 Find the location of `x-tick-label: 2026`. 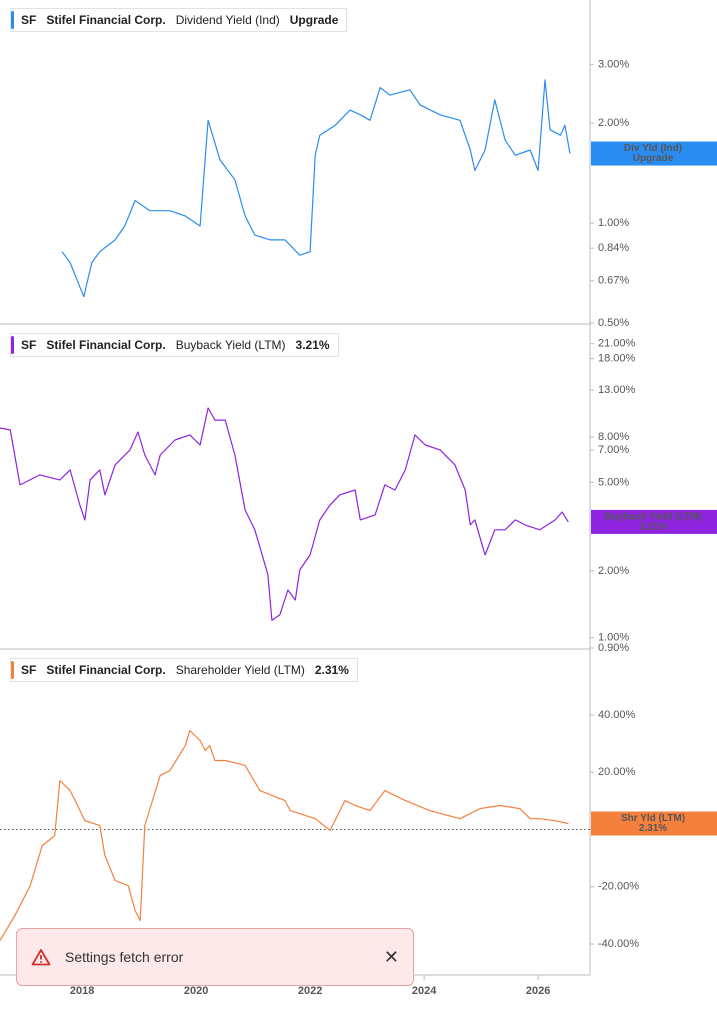

x-tick-label: 2026 is located at coordinates (538, 991).